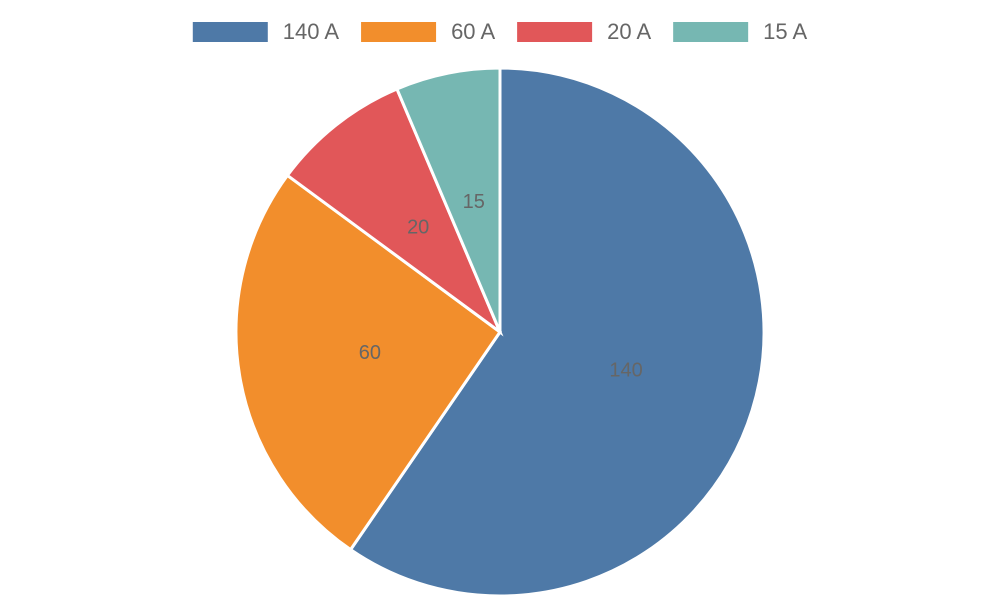 The width and height of the screenshot is (1000, 600). What do you see at coordinates (474, 202) in the screenshot?
I see `data-label: 15` at bounding box center [474, 202].